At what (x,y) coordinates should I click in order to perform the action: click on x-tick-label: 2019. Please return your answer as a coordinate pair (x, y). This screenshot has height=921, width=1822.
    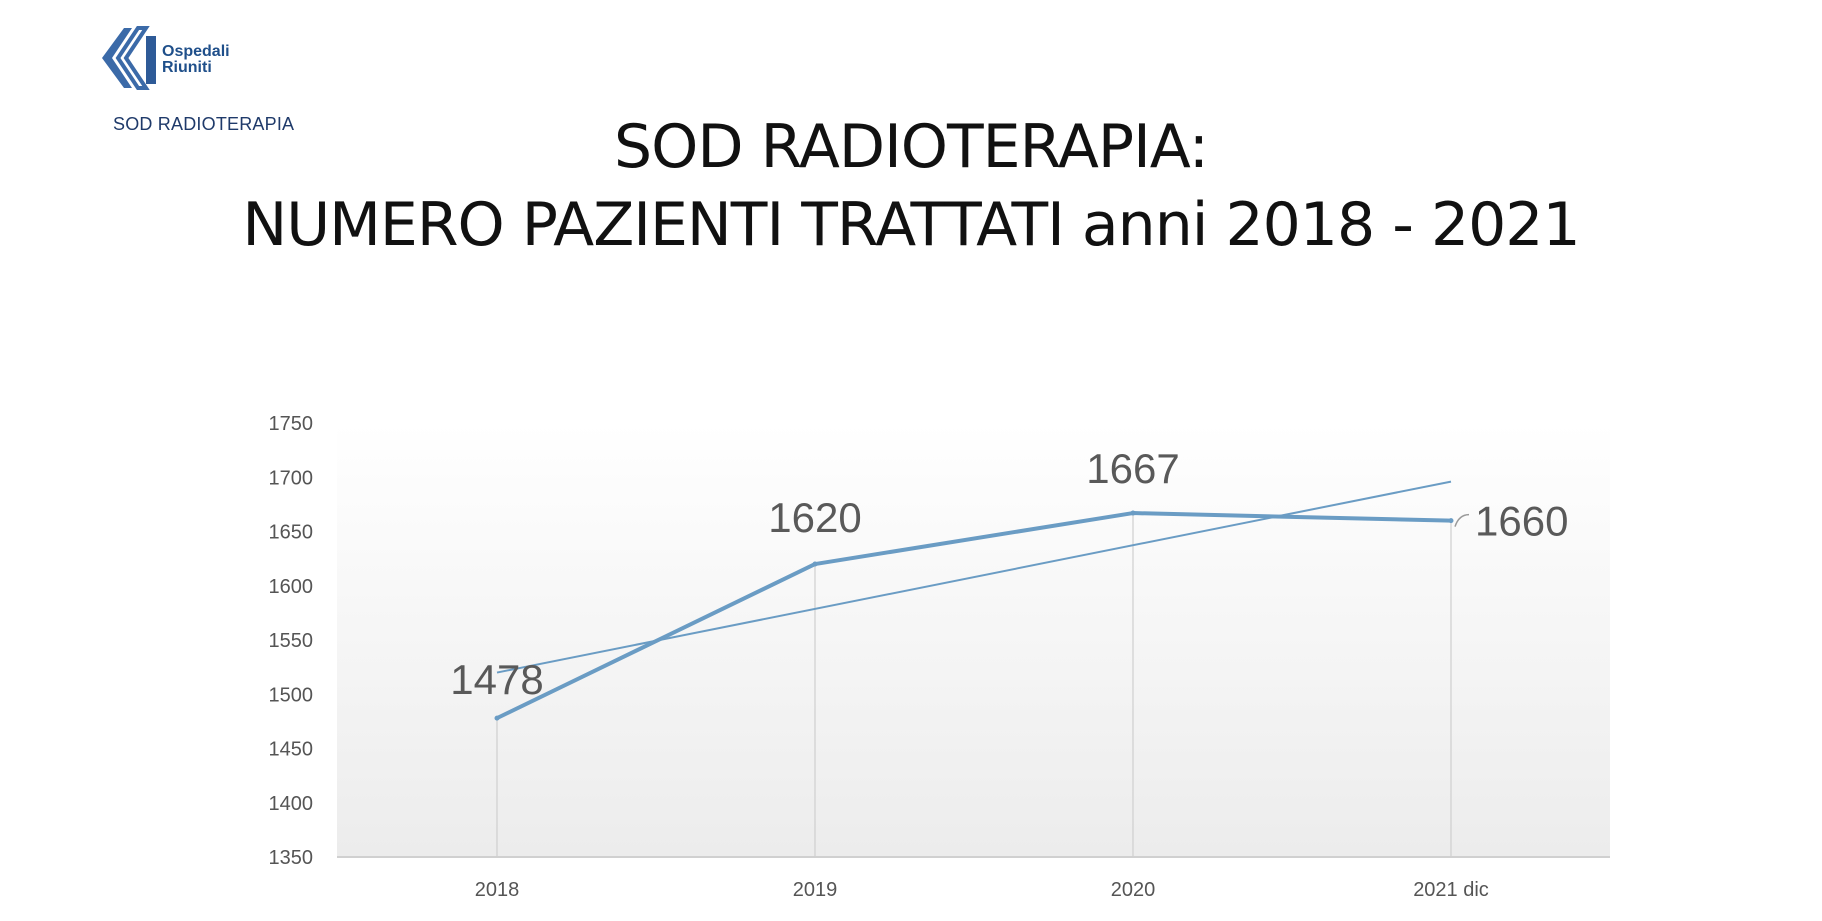
    Looking at the image, I should click on (815, 890).